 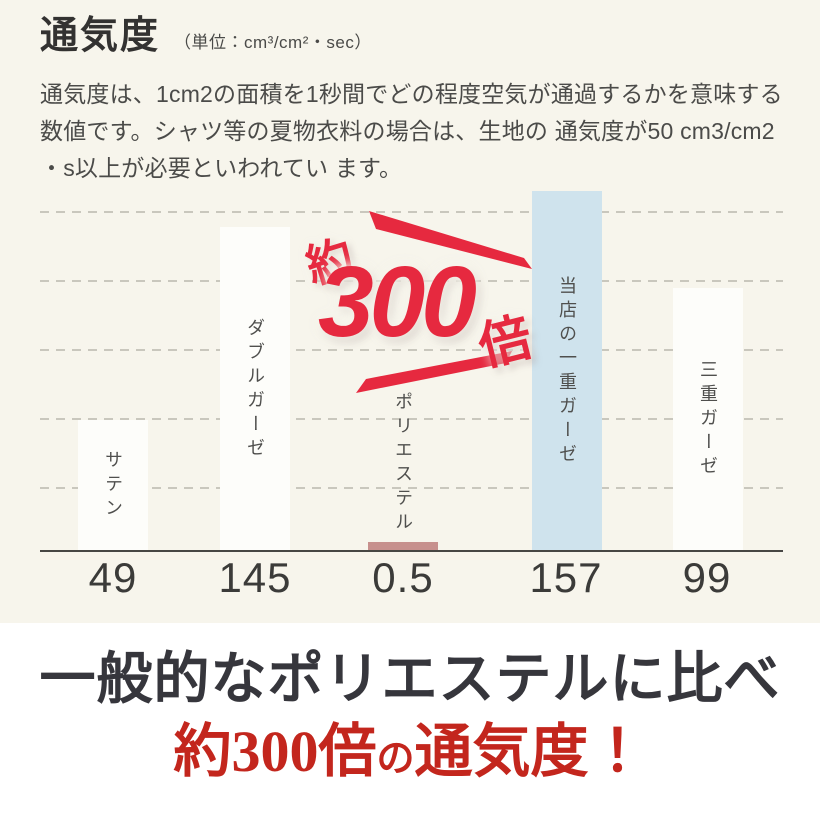 What do you see at coordinates (403, 547) in the screenshot?
I see `bar-polyester` at bounding box center [403, 547].